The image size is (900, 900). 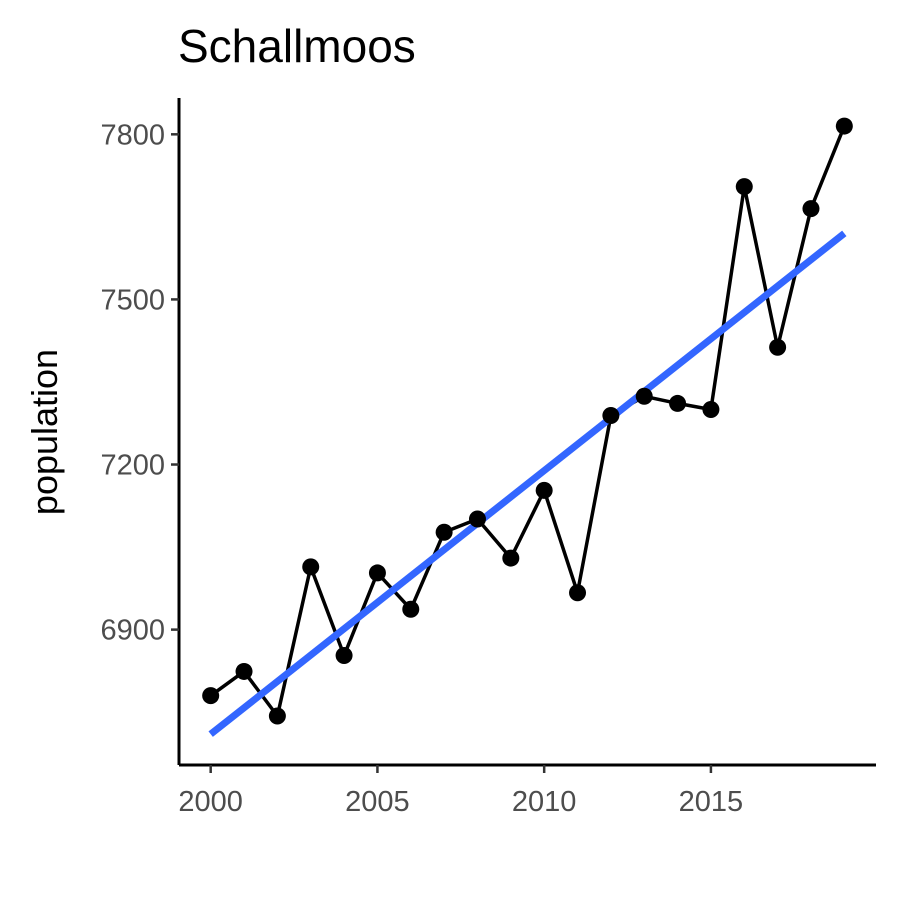 I want to click on x-tick-label: 2000, so click(x=210, y=802).